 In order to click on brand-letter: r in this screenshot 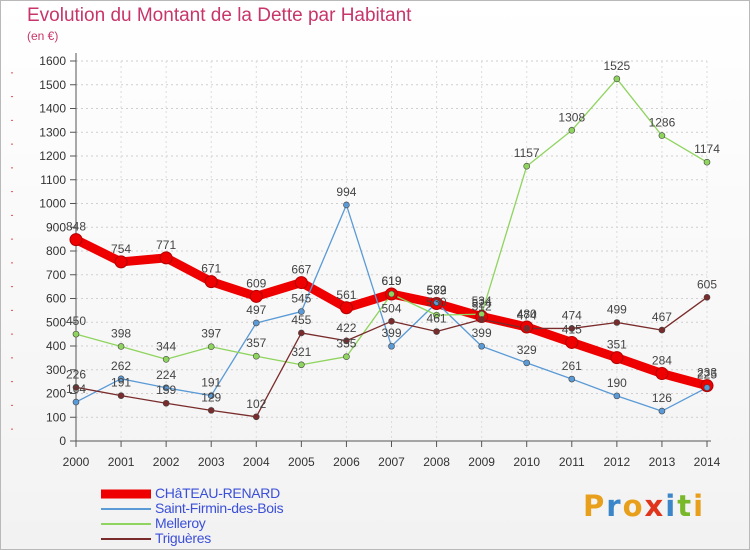, I will do `click(614, 506)`.